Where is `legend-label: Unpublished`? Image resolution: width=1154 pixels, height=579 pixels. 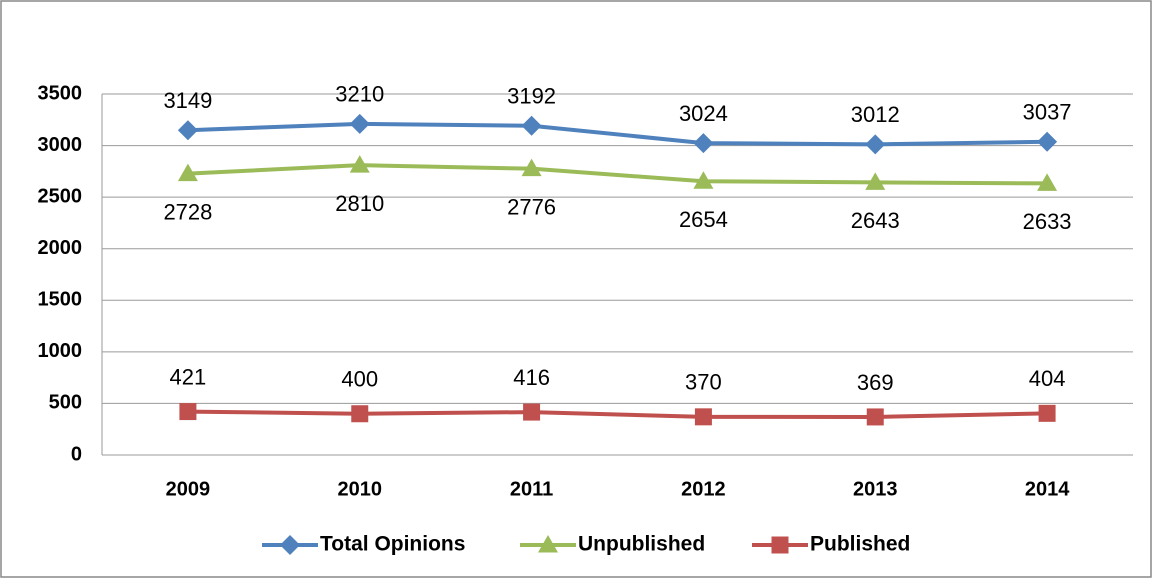 legend-label: Unpublished is located at coordinates (641, 544).